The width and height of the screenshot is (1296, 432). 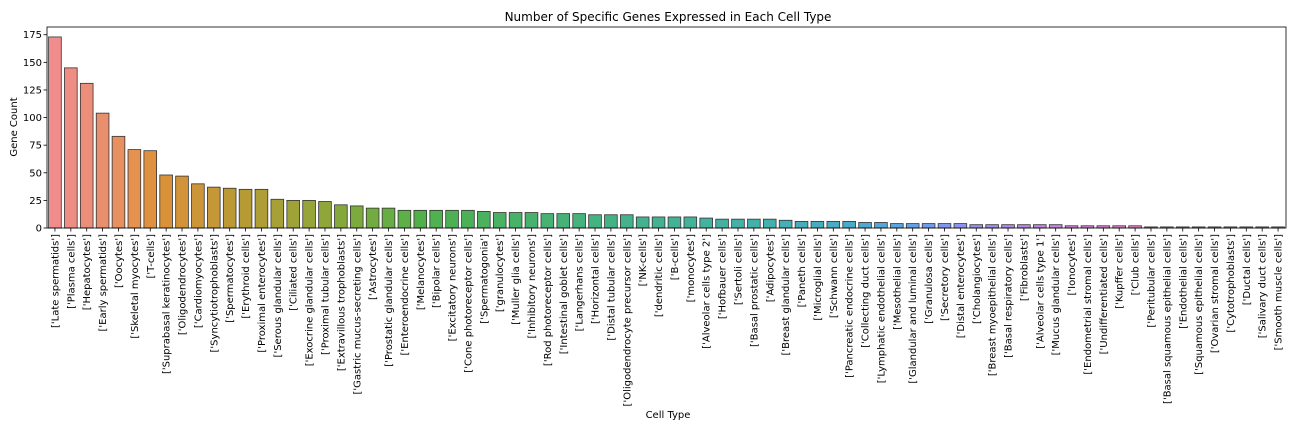 I want to click on x-tick-label: ['Ionocytes'], so click(x=1072, y=265).